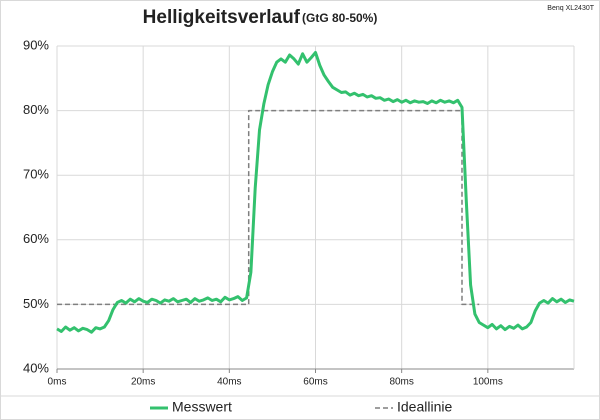  I want to click on x-tick-label: 0ms, so click(57, 382).